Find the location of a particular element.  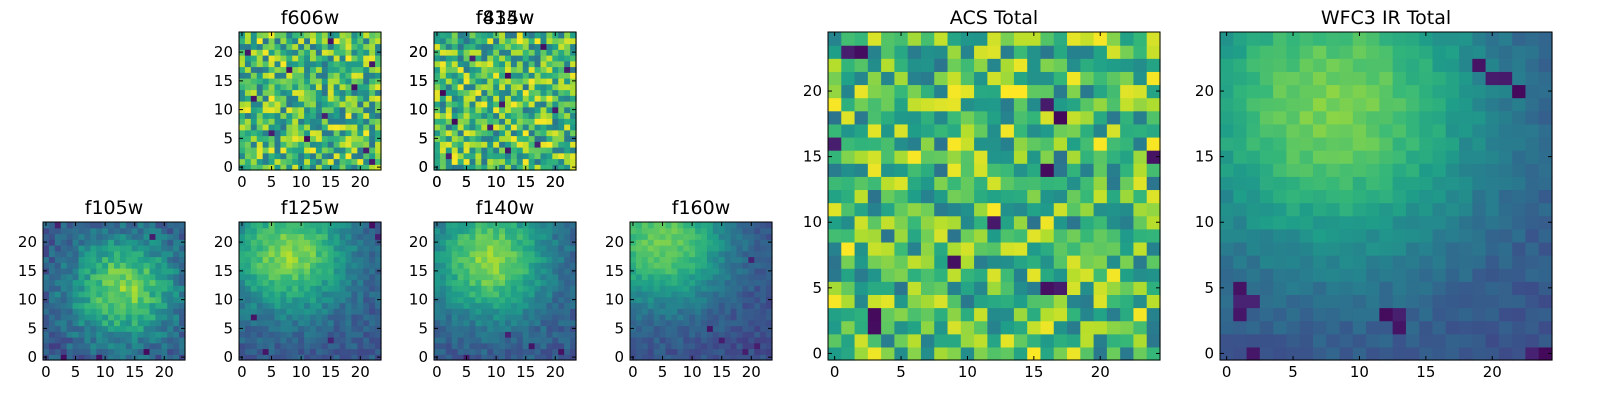

y-tick-label: 5 is located at coordinates (228, 138).